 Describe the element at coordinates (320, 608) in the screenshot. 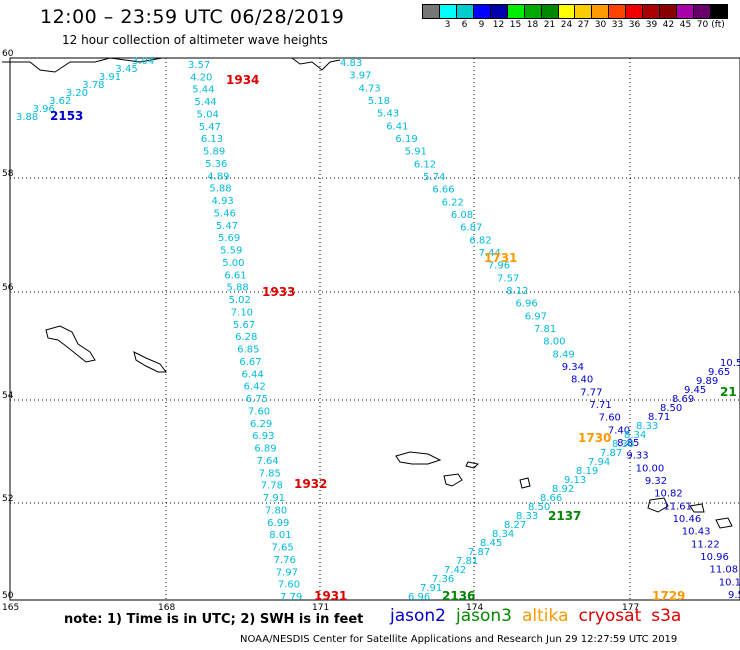

I see `lon-label: 171` at that location.